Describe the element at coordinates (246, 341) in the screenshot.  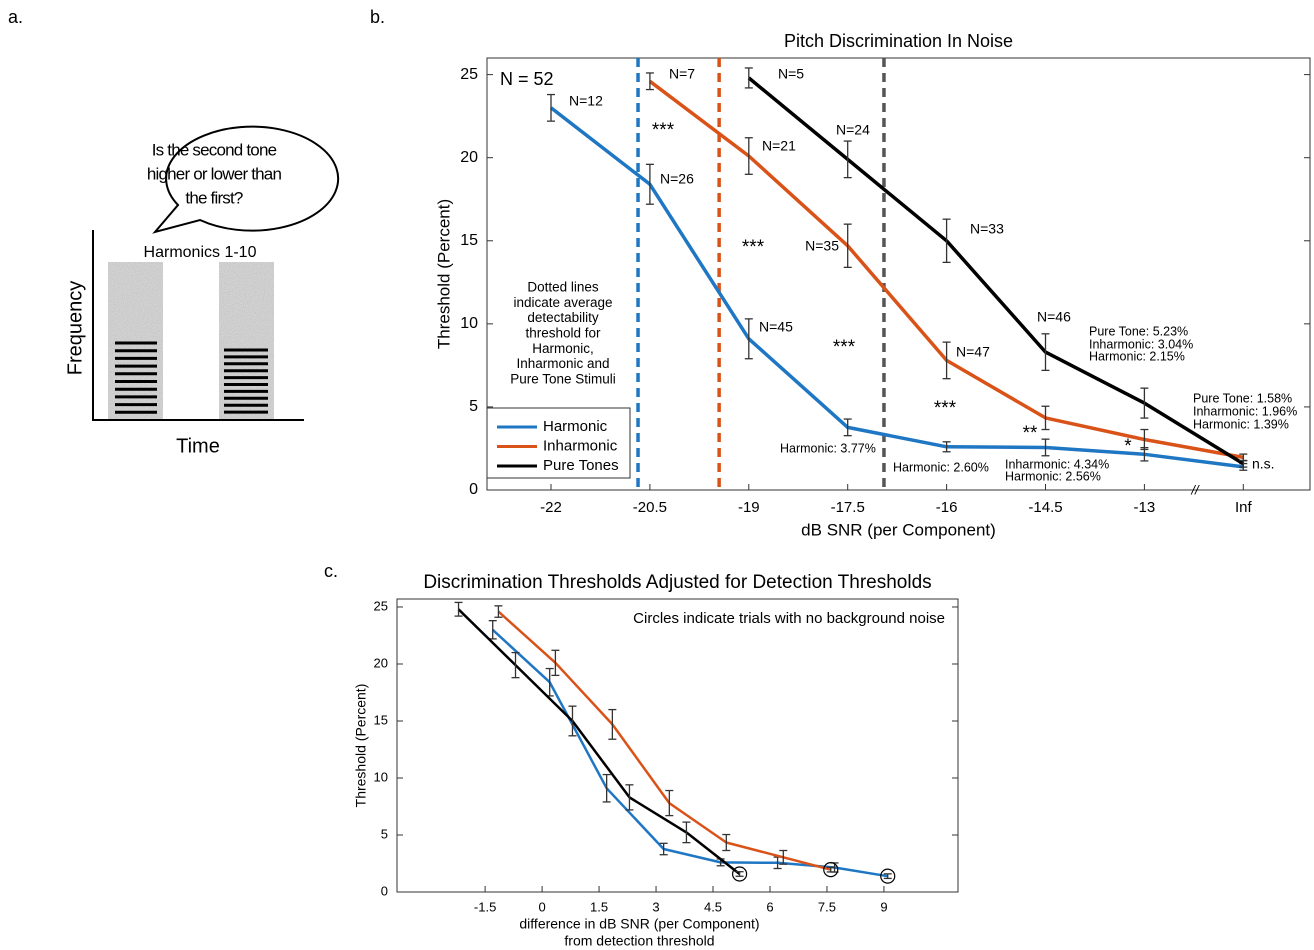
I see `noise-texture` at that location.